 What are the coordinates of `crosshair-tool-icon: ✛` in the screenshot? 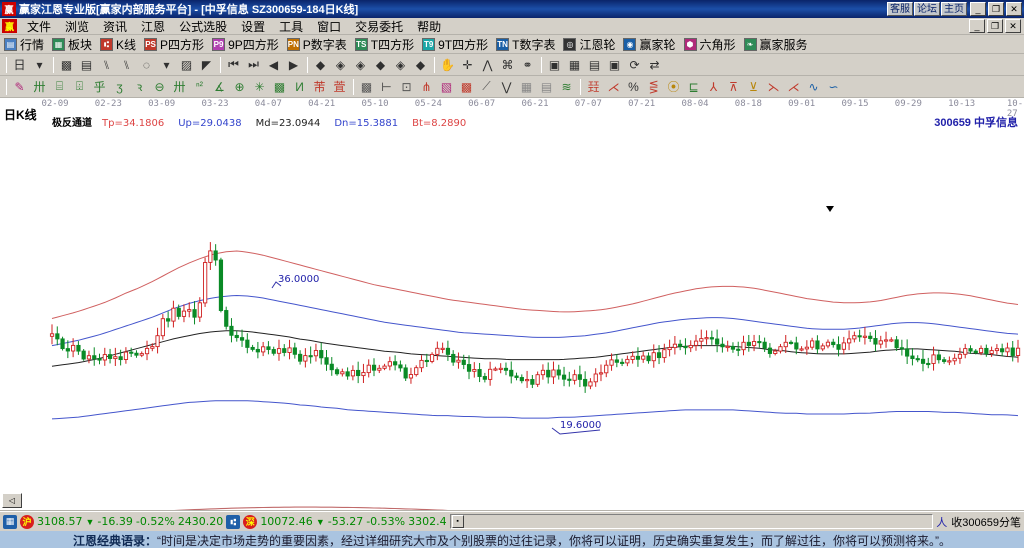 It's located at (467, 64).